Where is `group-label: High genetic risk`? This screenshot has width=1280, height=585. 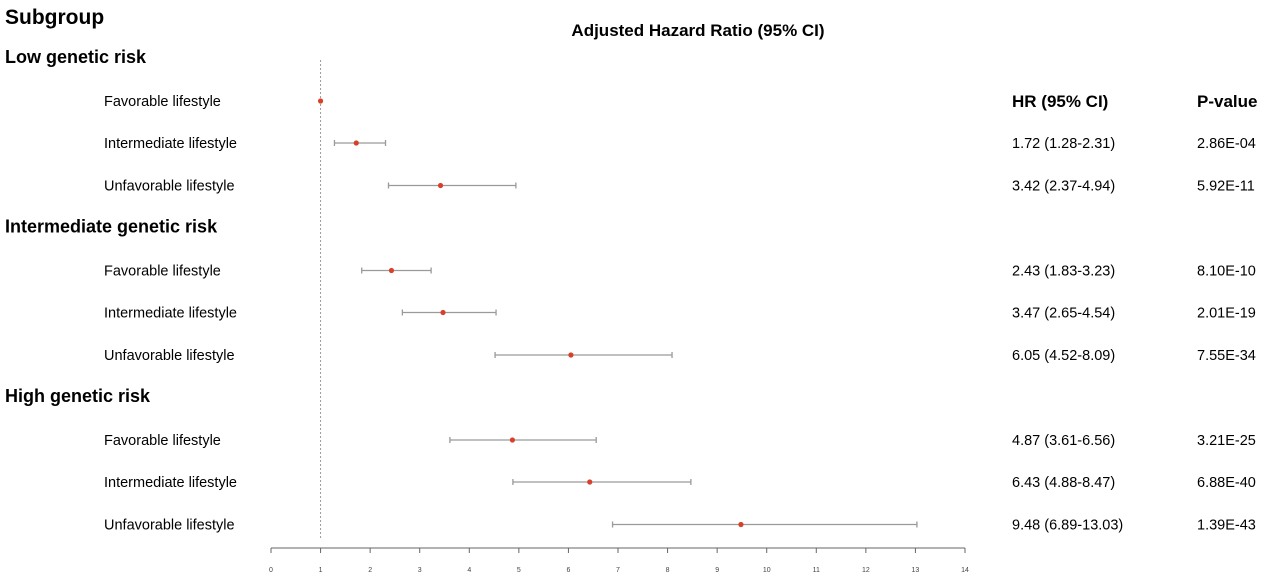 group-label: High genetic risk is located at coordinates (78, 396).